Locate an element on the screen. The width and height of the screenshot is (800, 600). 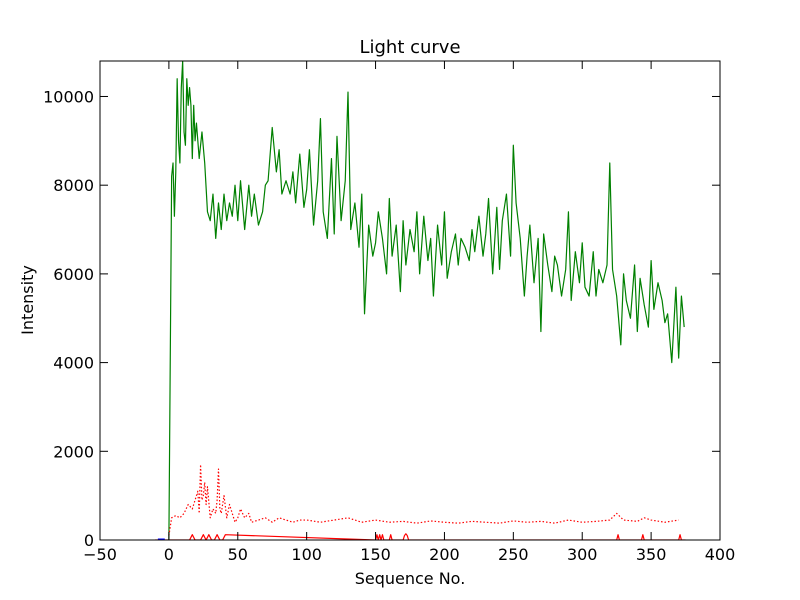
y-tick-label: 8000 is located at coordinates (73, 185).